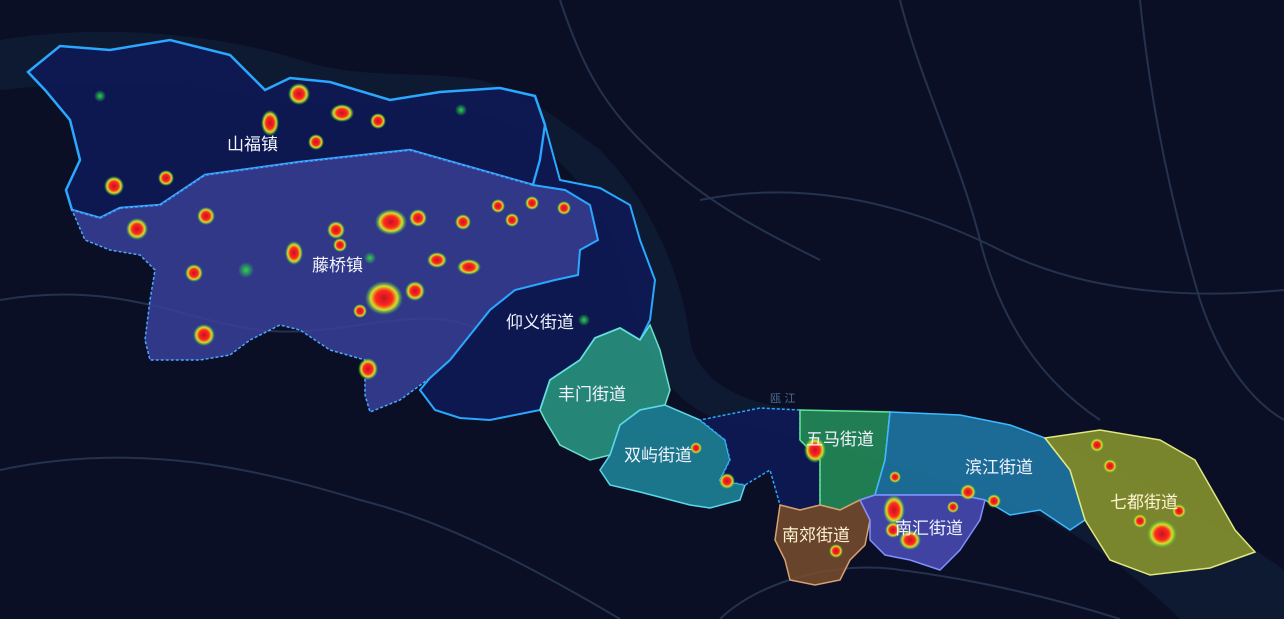 The image size is (1284, 619). I want to click on district-shuangyu, so click(672, 456).